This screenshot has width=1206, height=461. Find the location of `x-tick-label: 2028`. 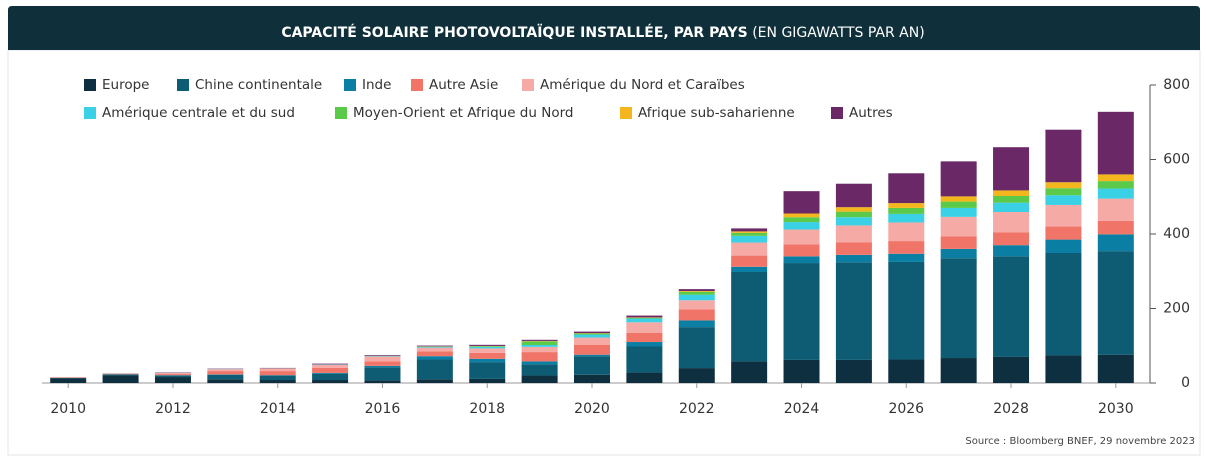

x-tick-label: 2028 is located at coordinates (1011, 409).